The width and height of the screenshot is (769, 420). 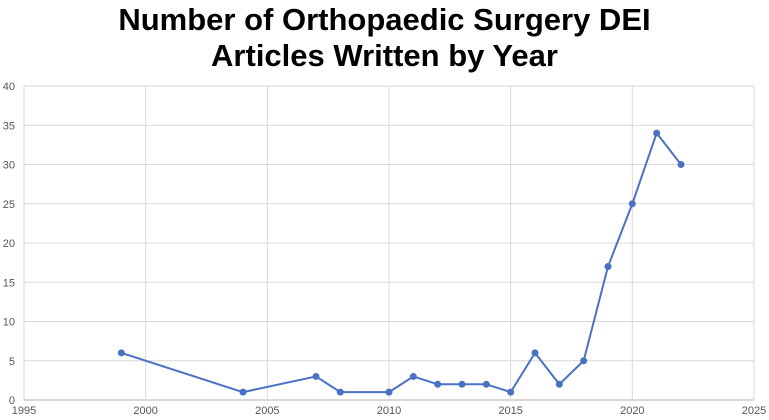 What do you see at coordinates (9, 283) in the screenshot?
I see `y-tick-label: 15` at bounding box center [9, 283].